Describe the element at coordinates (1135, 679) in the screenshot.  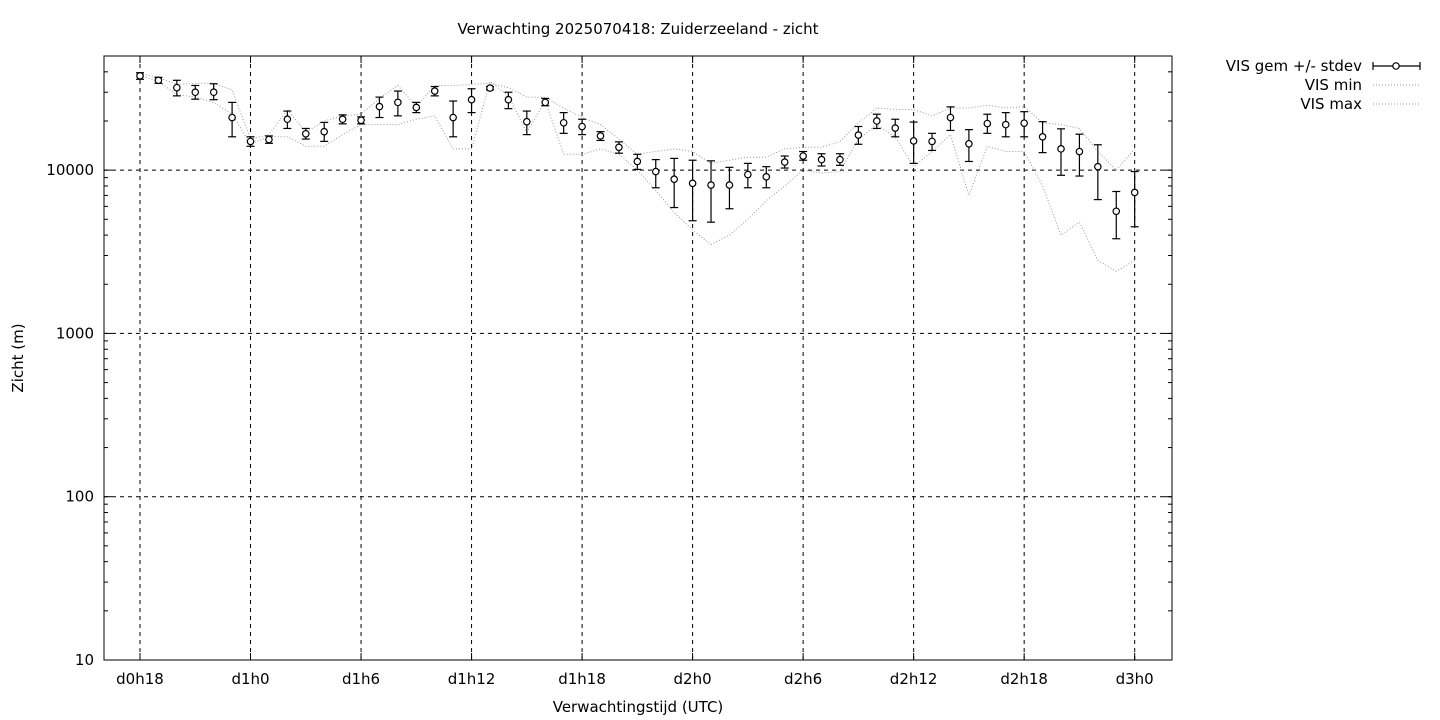
I see `x-tick-label: d3h0` at that location.